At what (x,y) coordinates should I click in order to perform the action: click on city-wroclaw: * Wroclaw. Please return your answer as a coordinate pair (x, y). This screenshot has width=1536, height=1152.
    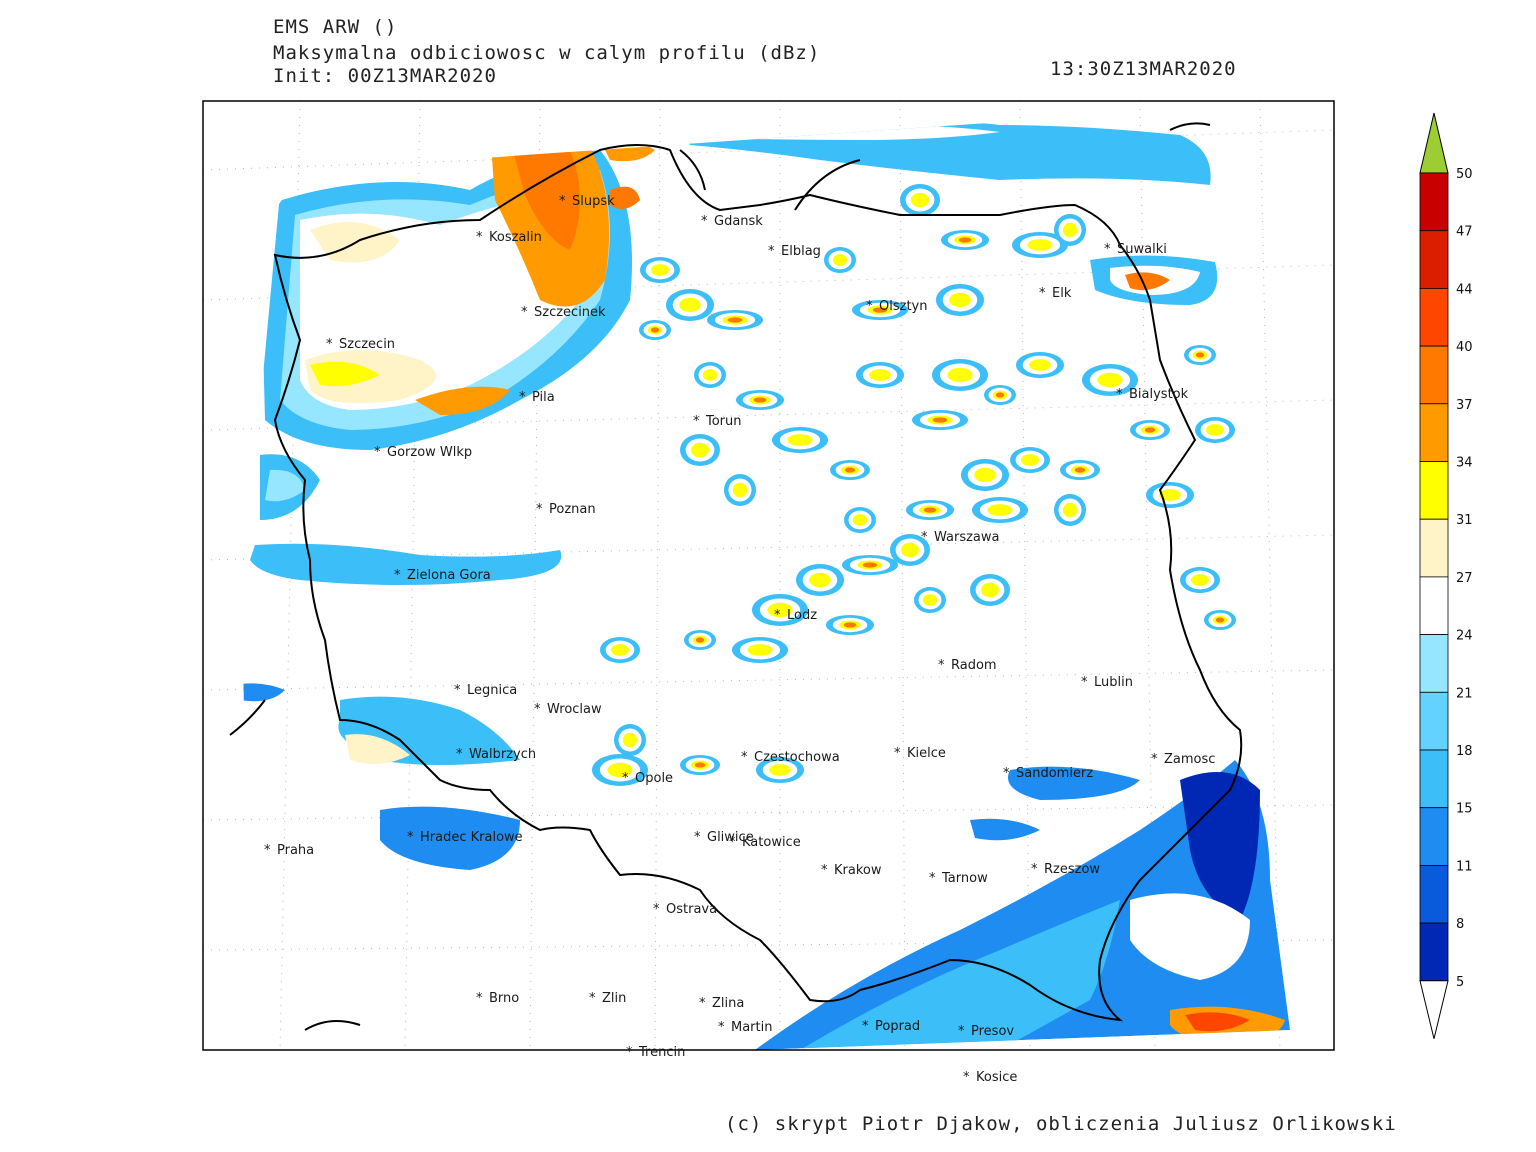
    Looking at the image, I should click on (568, 709).